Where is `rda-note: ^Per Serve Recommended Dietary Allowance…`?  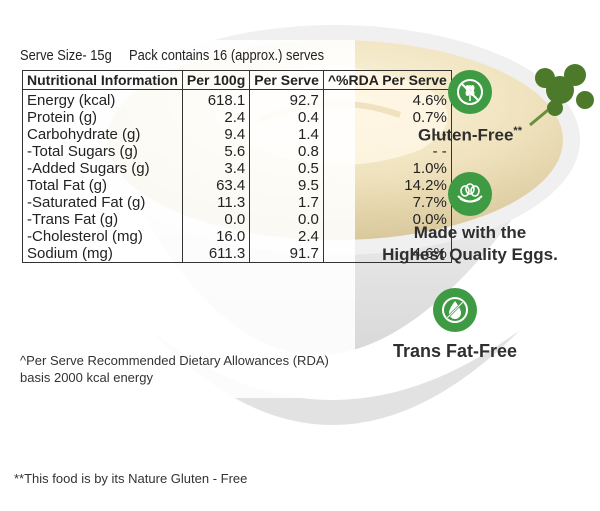 rda-note: ^Per Serve Recommended Dietary Allowance… is located at coordinates (174, 369).